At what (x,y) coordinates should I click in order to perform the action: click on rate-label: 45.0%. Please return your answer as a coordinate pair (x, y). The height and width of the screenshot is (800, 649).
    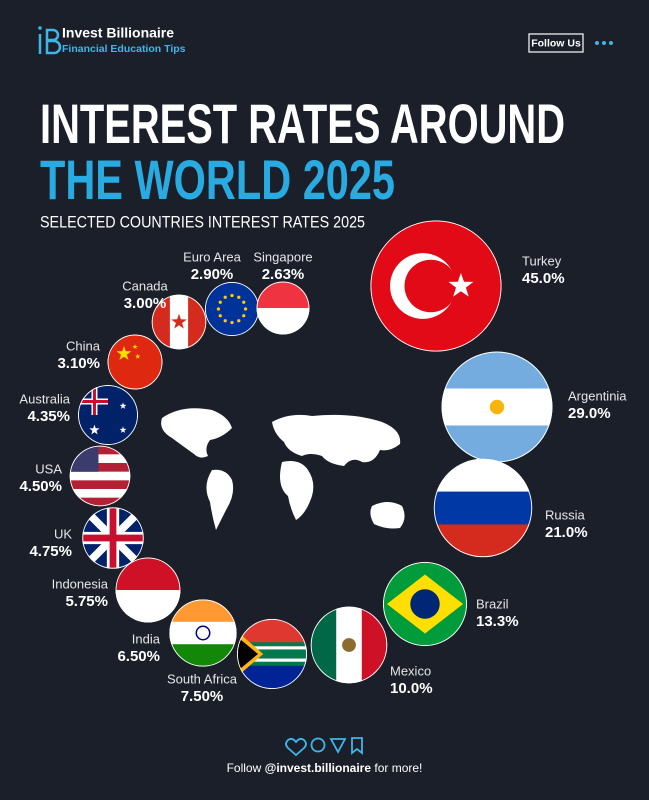
    Looking at the image, I should click on (543, 278).